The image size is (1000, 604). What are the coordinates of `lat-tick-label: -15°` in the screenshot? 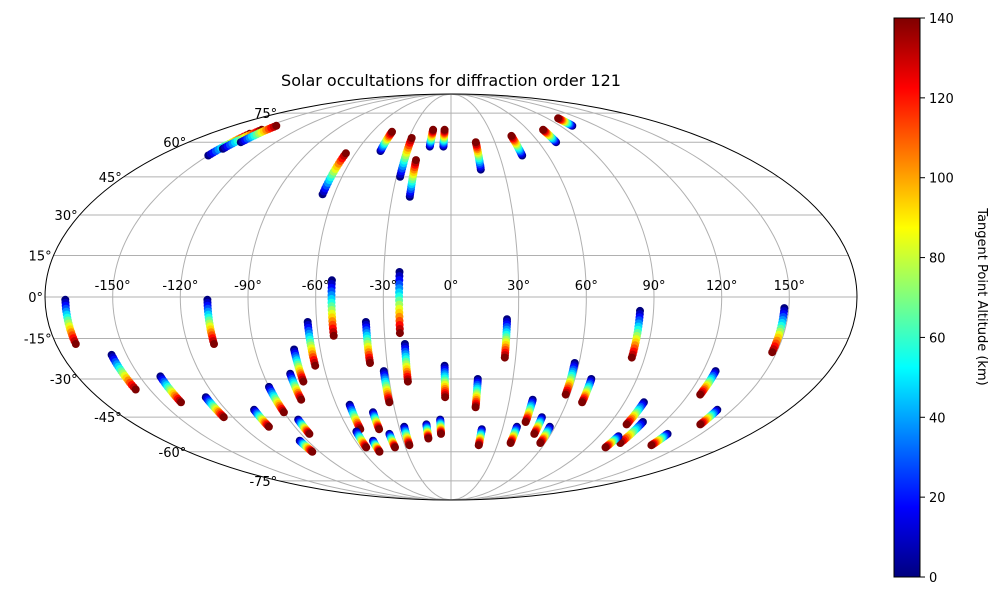 It's located at (38, 340).